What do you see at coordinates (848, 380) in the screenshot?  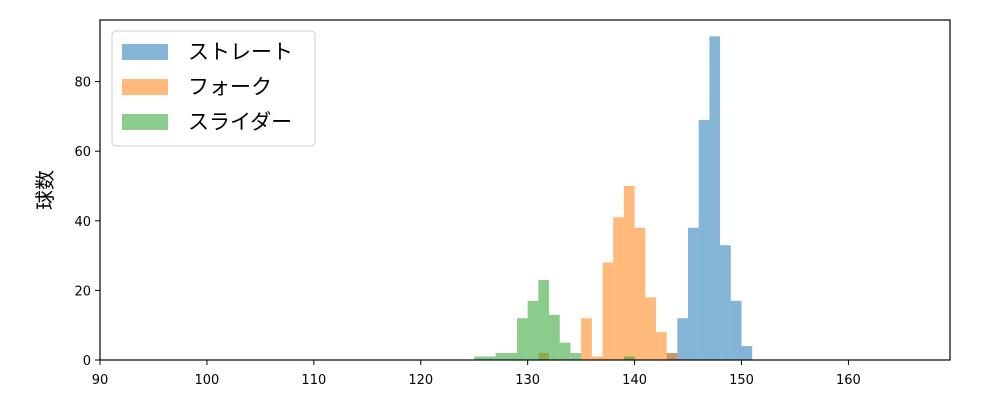 I see `x-tick-label: 160` at bounding box center [848, 380].